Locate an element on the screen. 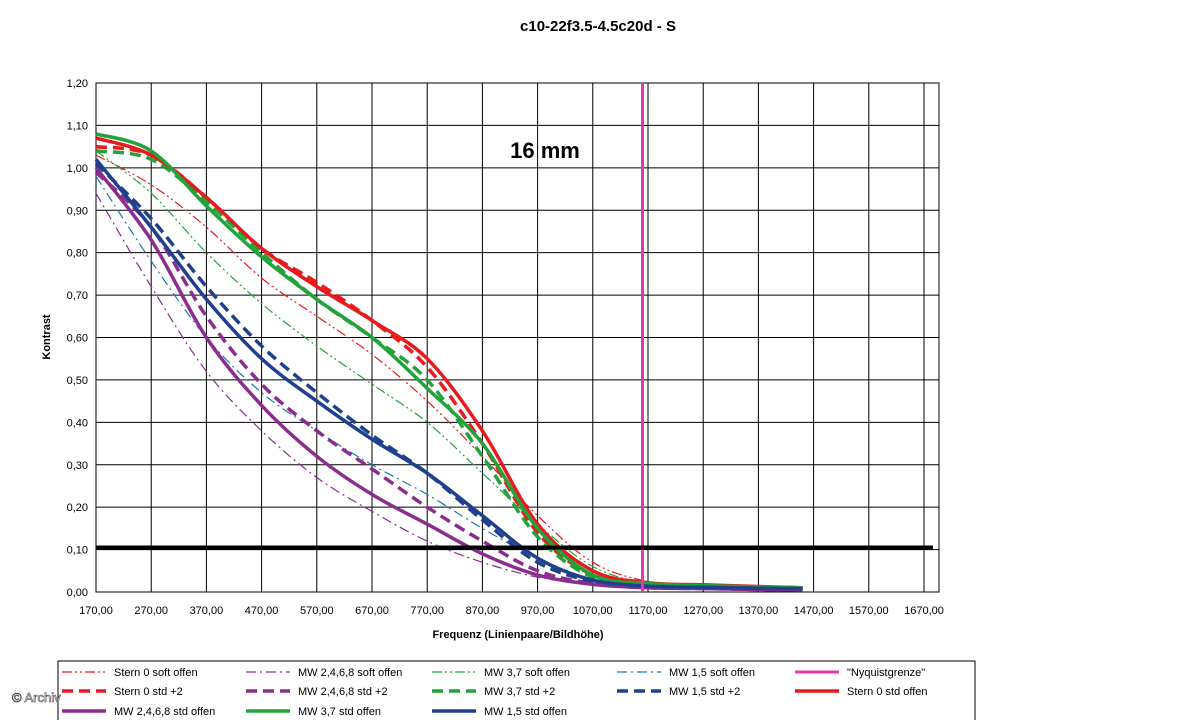 The height and width of the screenshot is (720, 1199). x-tick-label: 170,00 is located at coordinates (96, 611).